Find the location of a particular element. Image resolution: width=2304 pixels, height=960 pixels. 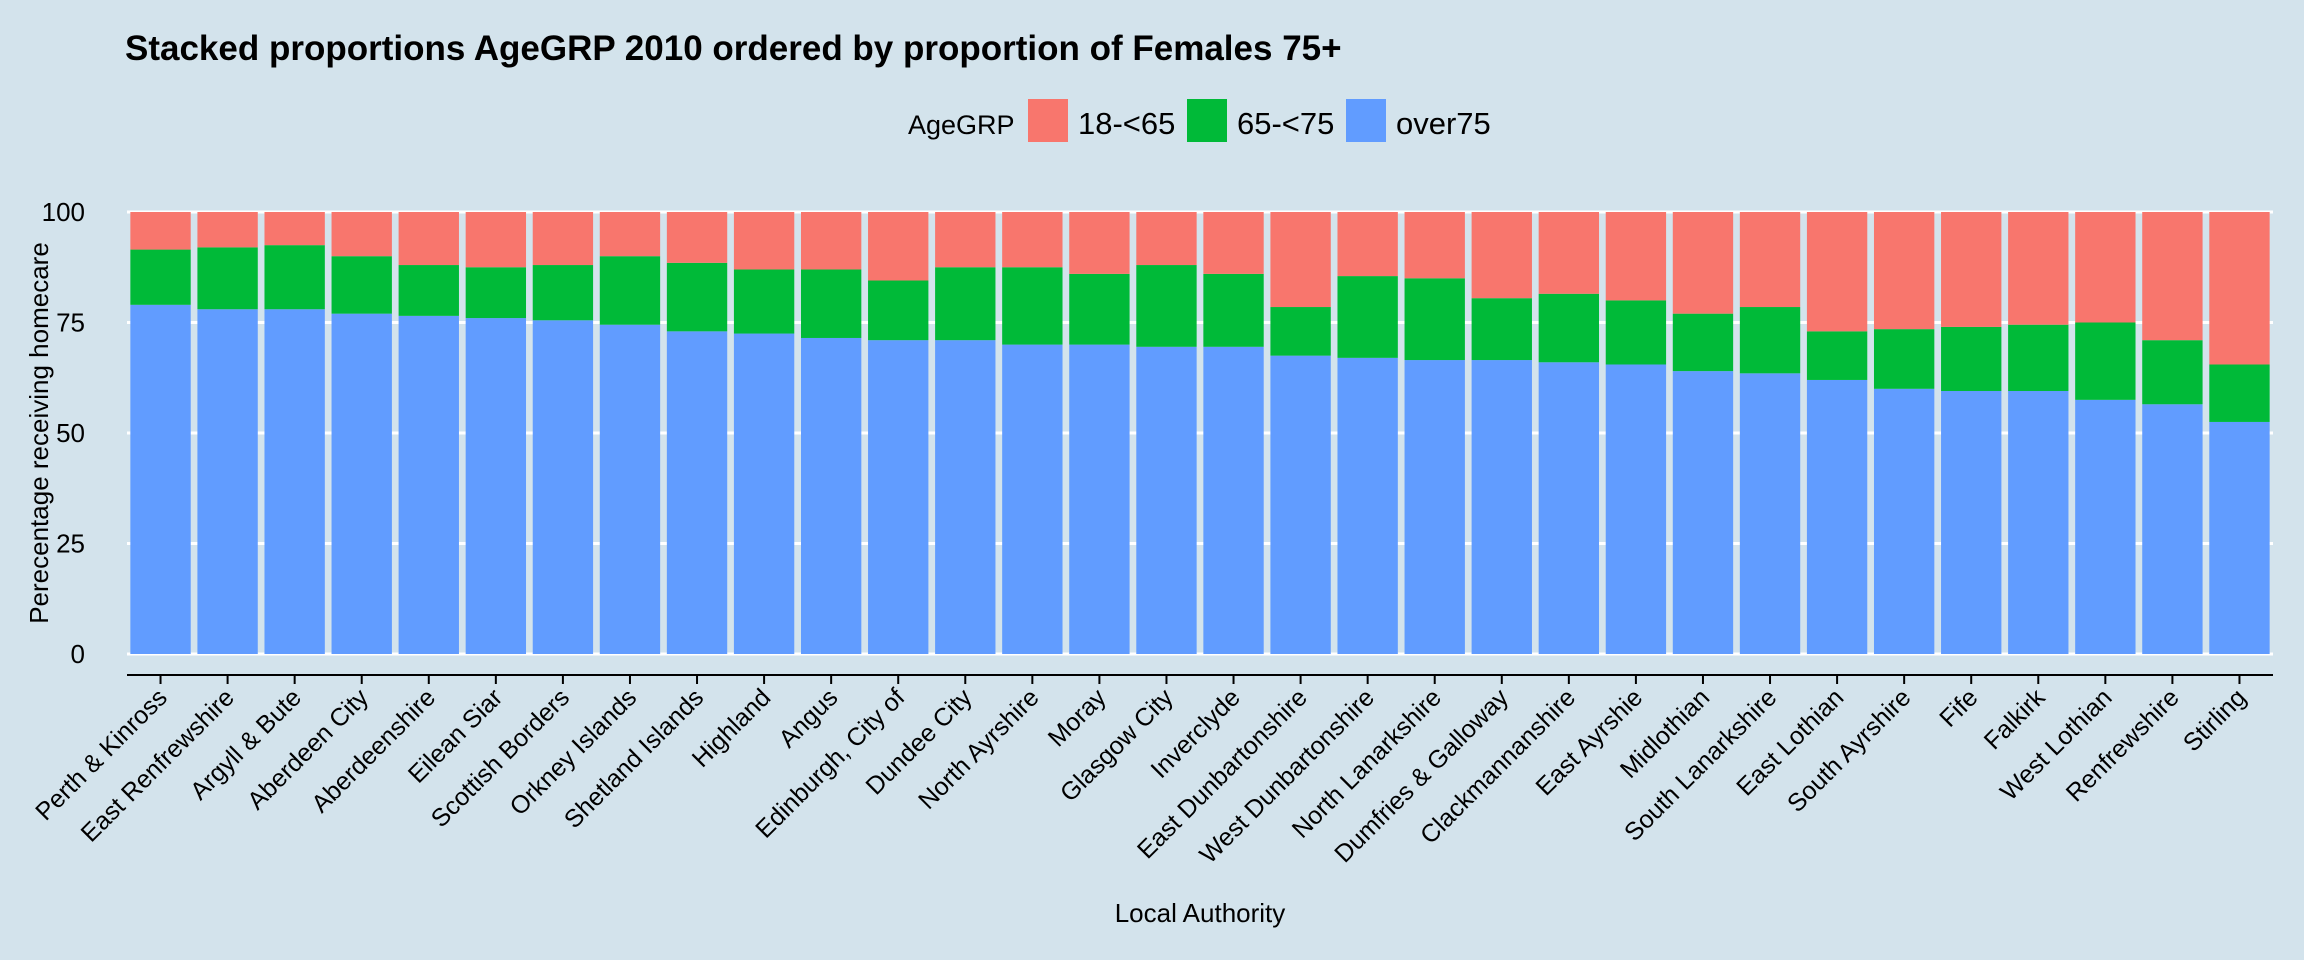

bar-renfrewshire-over75 is located at coordinates (2172, 529).